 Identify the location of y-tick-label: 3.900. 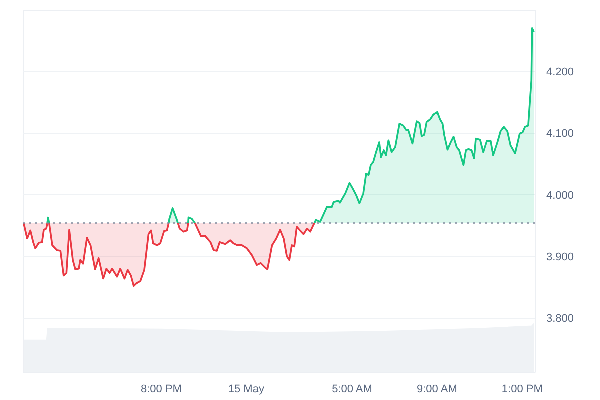
(560, 258).